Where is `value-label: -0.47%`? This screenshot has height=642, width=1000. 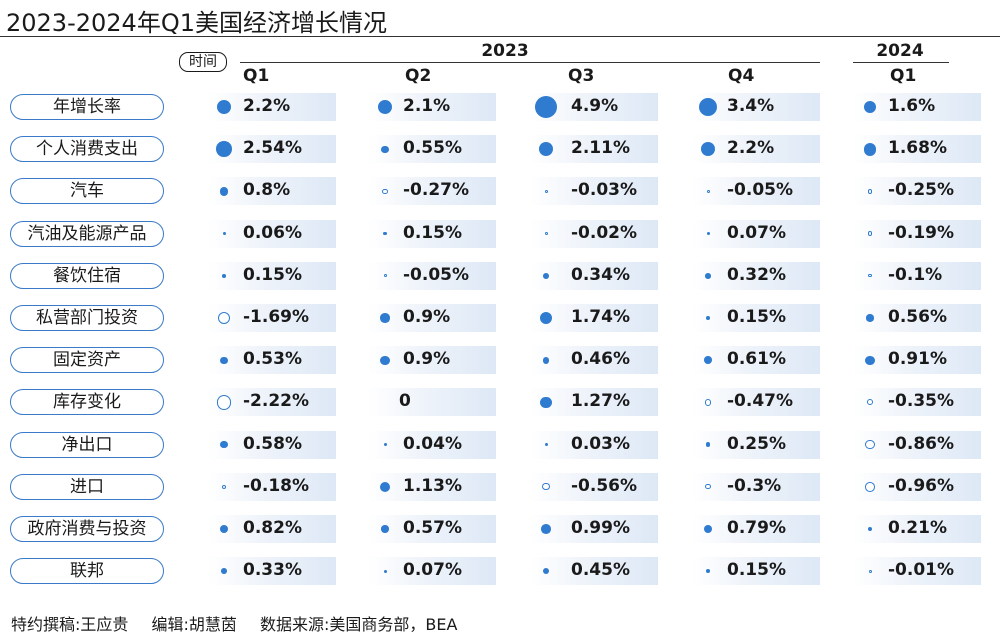 value-label: -0.47% is located at coordinates (760, 401).